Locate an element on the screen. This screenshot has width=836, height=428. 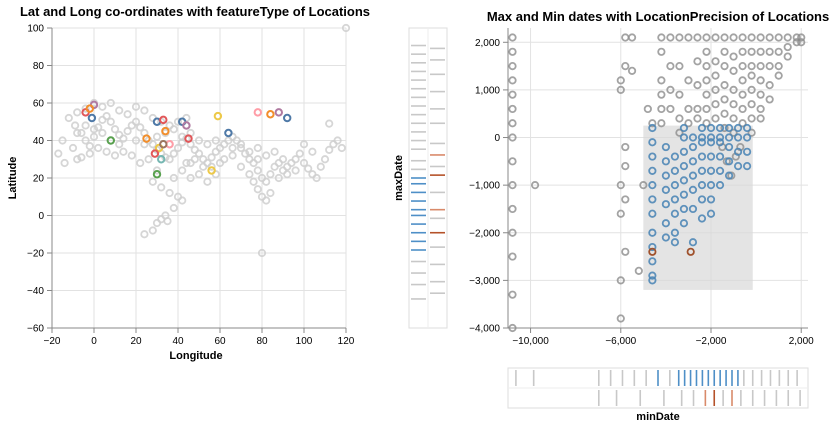
chart1-y-tick-label: 40 is located at coordinates (39, 141).